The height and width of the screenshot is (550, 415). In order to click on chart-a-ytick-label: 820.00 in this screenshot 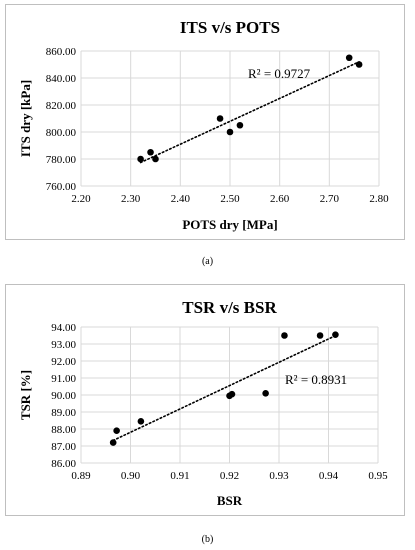, I will do `click(61, 106)`.